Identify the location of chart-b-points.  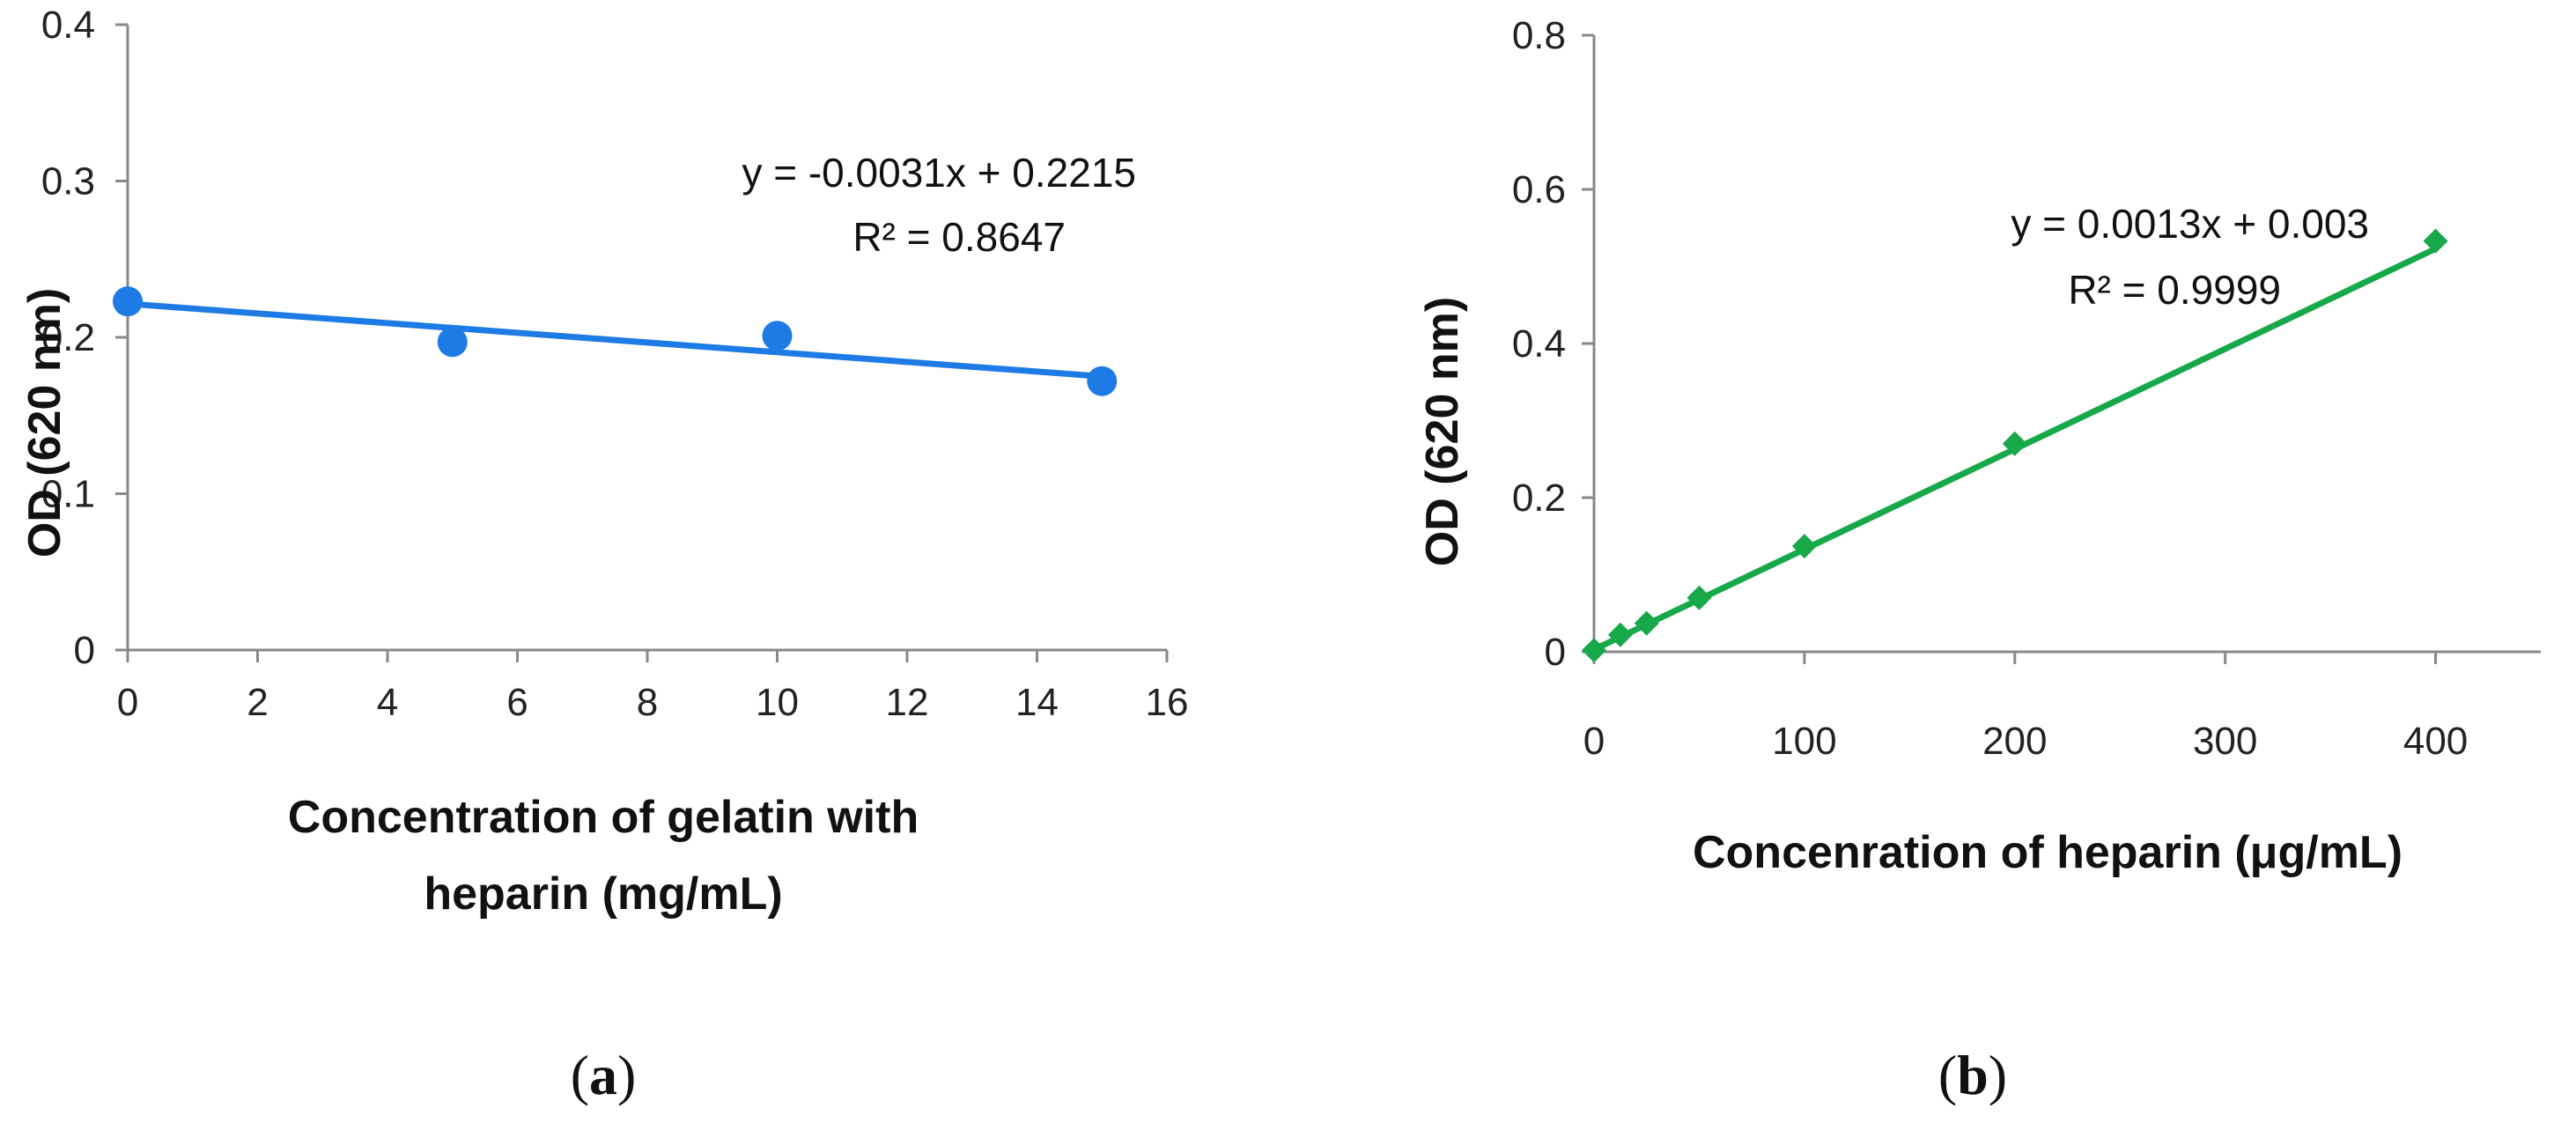
(2015, 445).